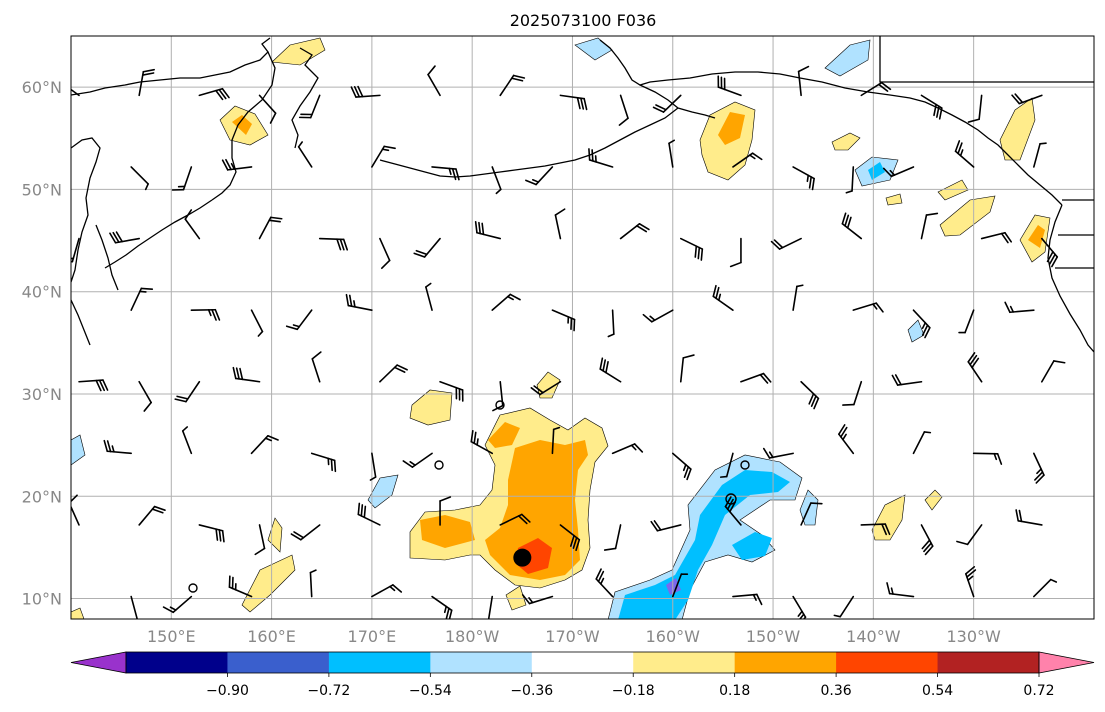 This screenshot has width=1105, height=712. Describe the element at coordinates (846, 141) in the screenshot. I see `positive-anomaly-small-c` at that location.